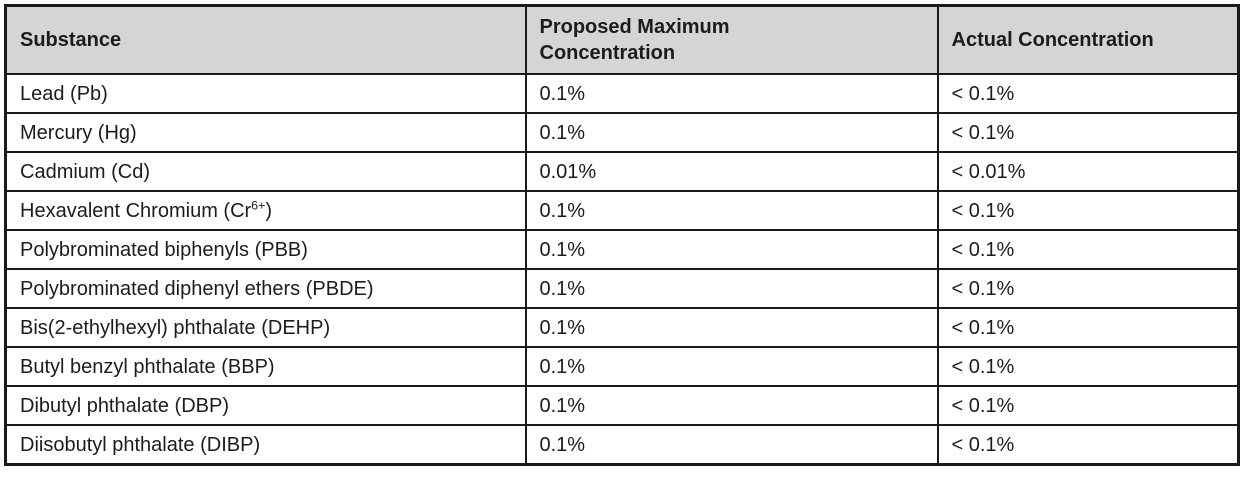  I want to click on header-proposed-max-concentration: Proposed Maximum Concentration, so click(731, 39).